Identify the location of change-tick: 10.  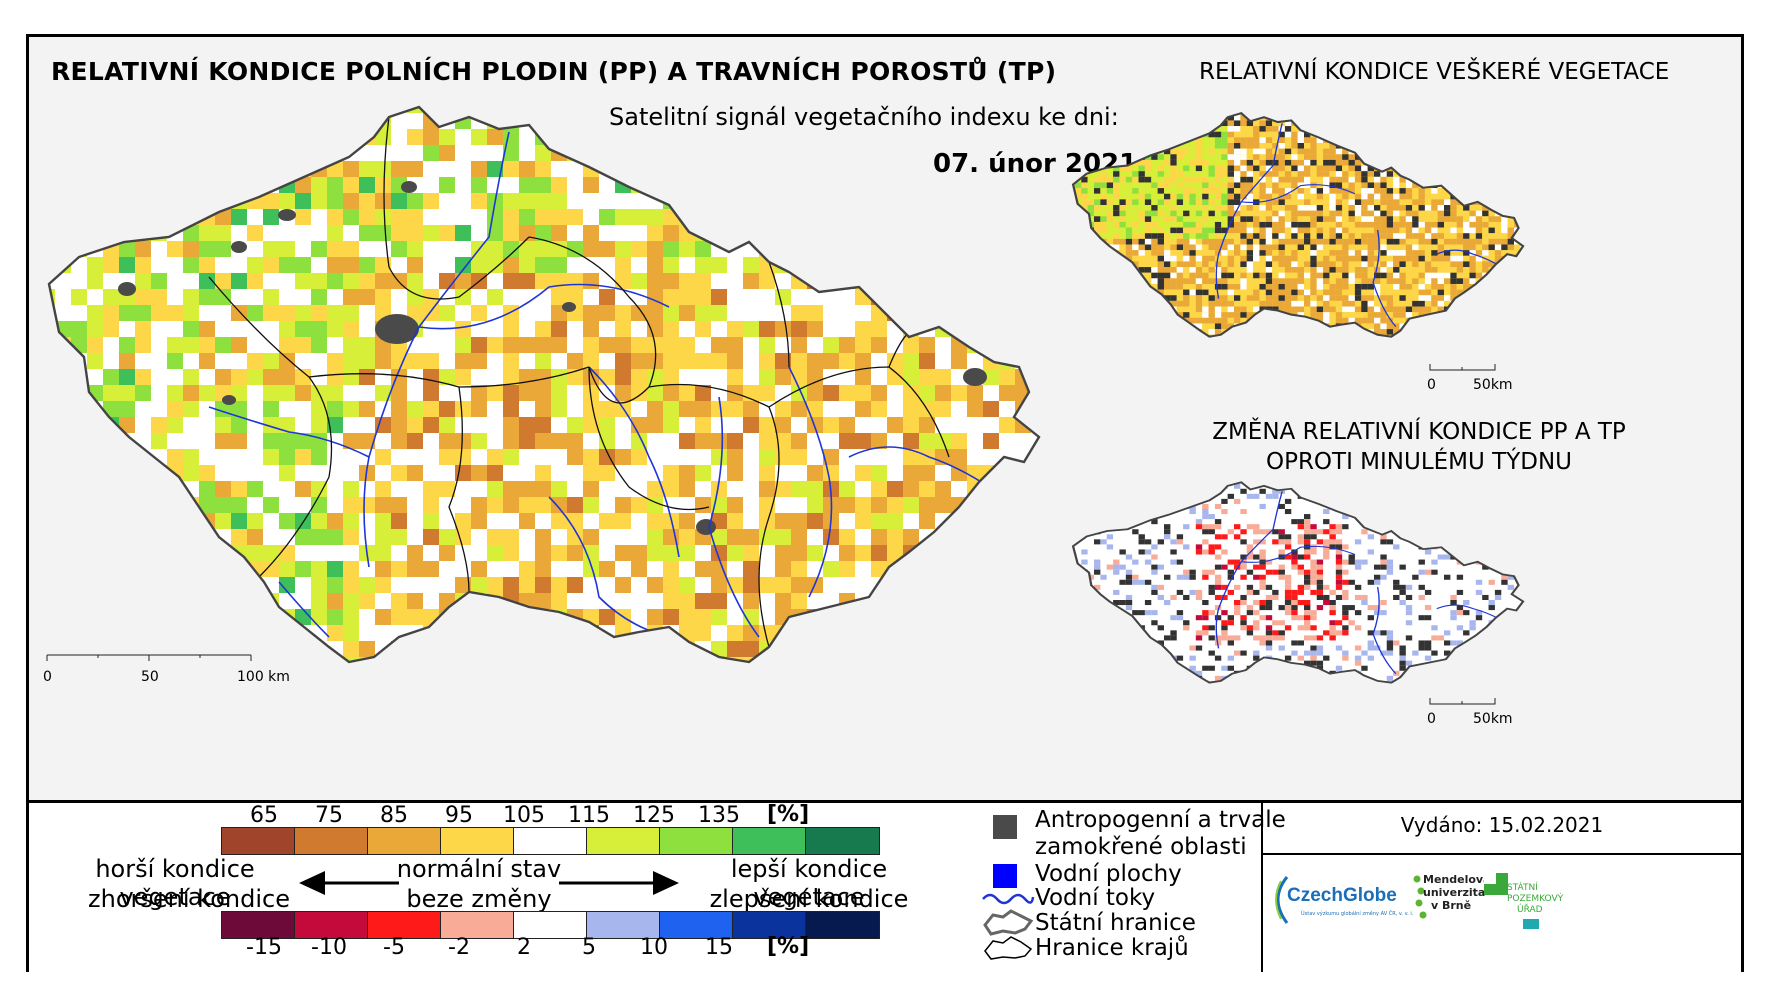
(654, 947).